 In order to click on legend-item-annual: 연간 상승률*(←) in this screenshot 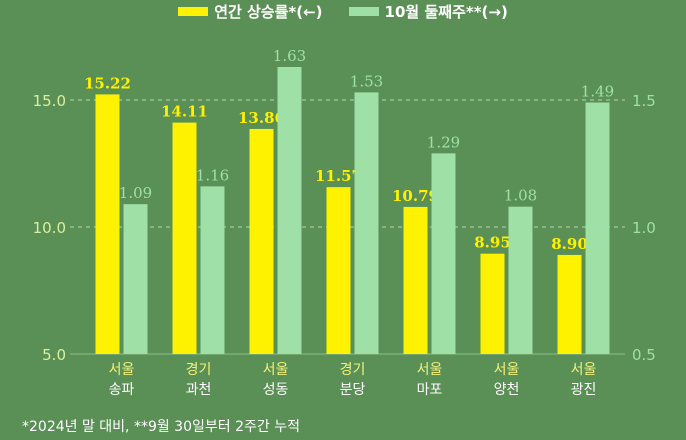, I will do `click(250, 11)`.